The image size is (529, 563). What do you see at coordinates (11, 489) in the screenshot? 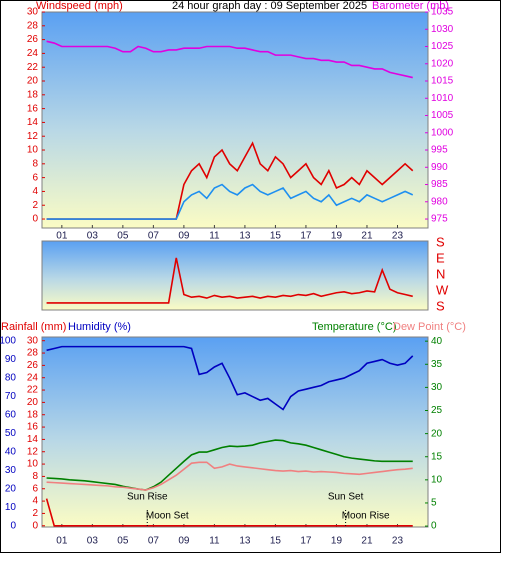
I see `y-tick-label: 20` at bounding box center [11, 489].